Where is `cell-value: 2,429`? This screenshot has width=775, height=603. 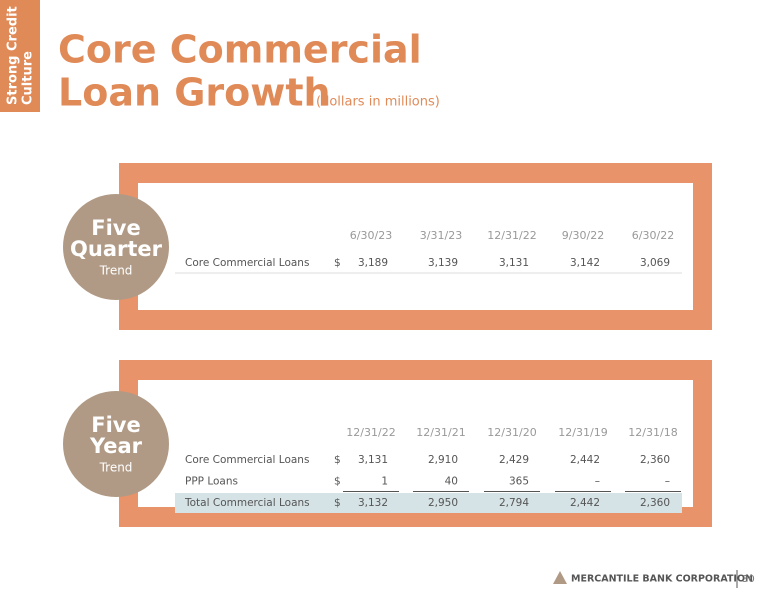 cell-value: 2,429 is located at coordinates (514, 460).